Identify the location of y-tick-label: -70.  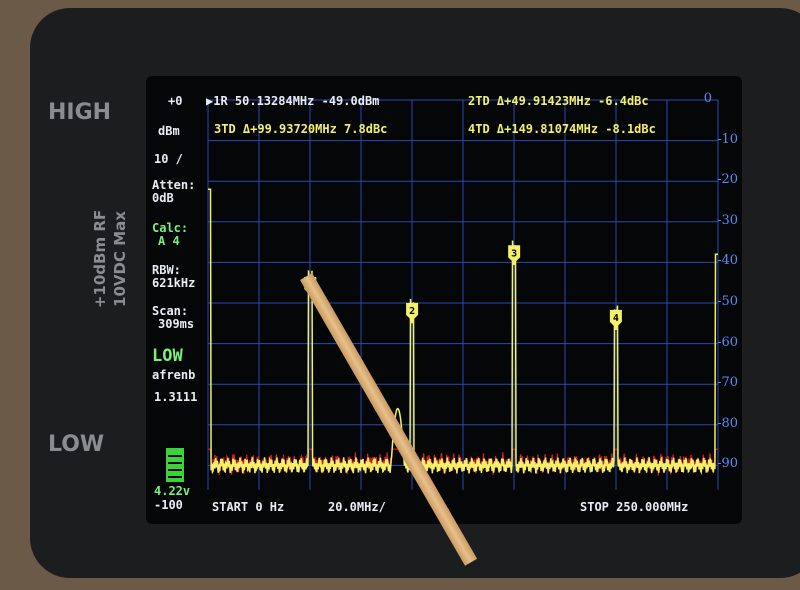
(727, 382).